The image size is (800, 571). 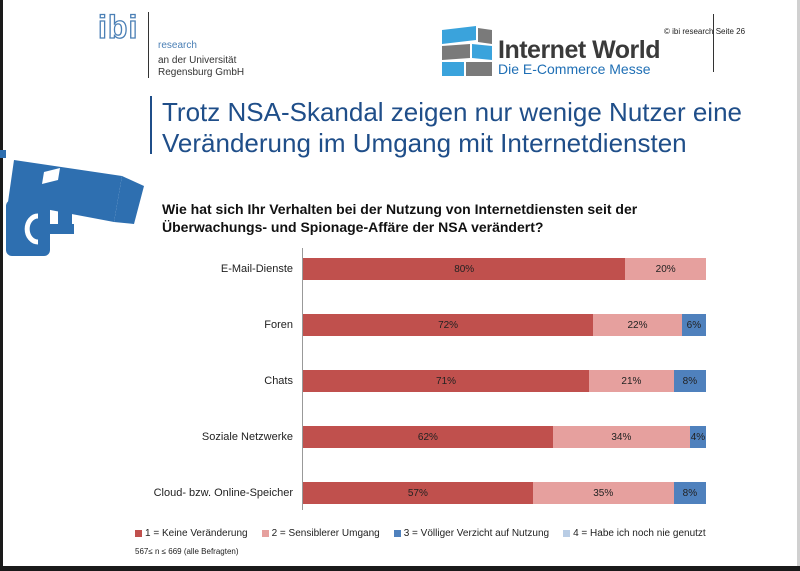 I want to click on bar-value-label: 57%, so click(x=417, y=493).